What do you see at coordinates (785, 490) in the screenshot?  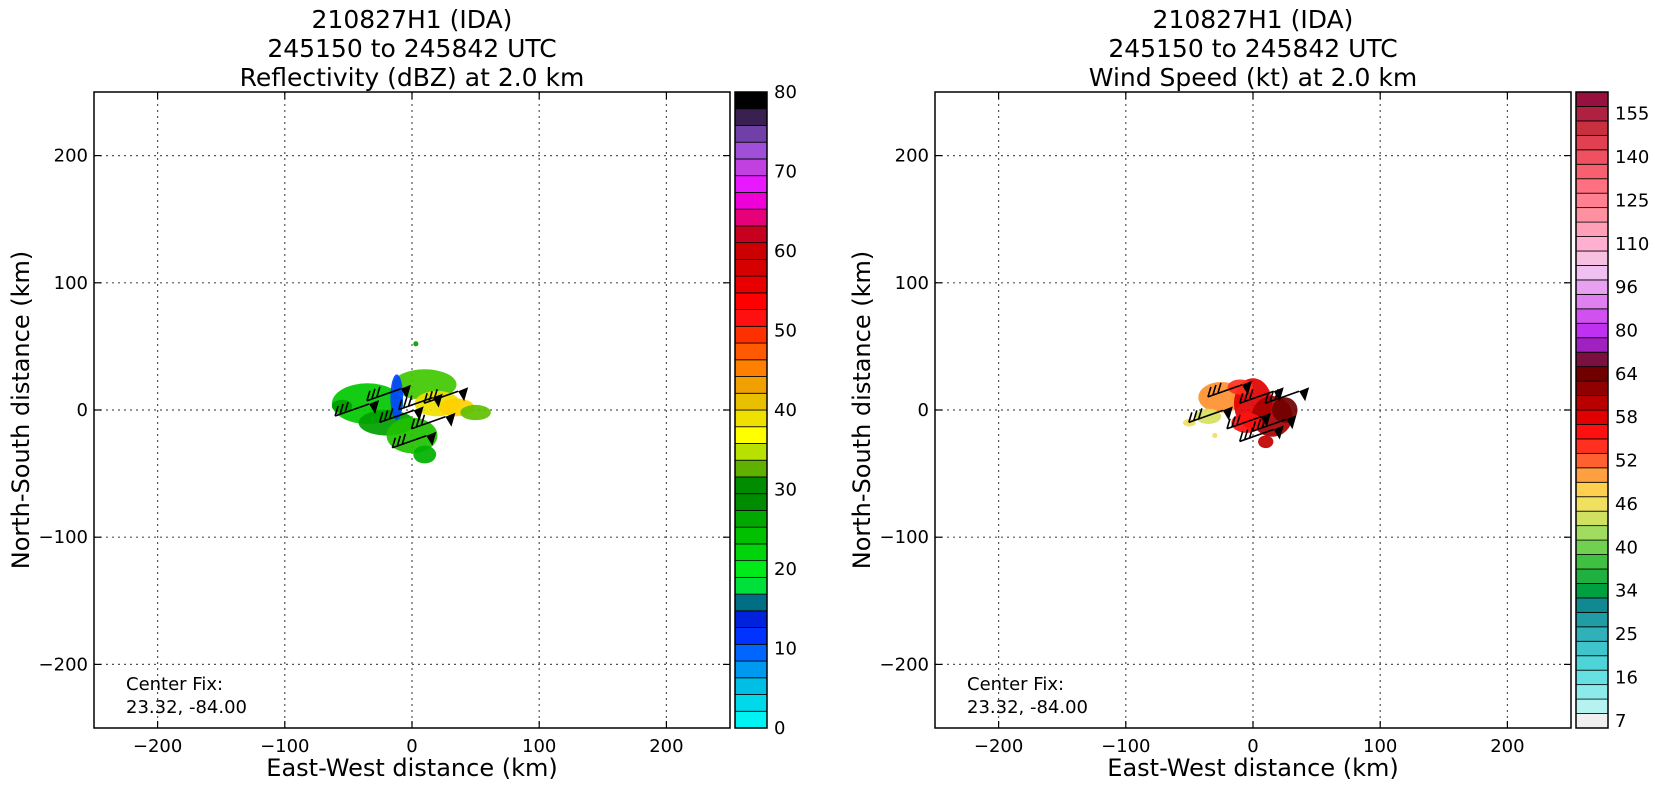 I see `colorbar-tick-label: 30` at bounding box center [785, 490].